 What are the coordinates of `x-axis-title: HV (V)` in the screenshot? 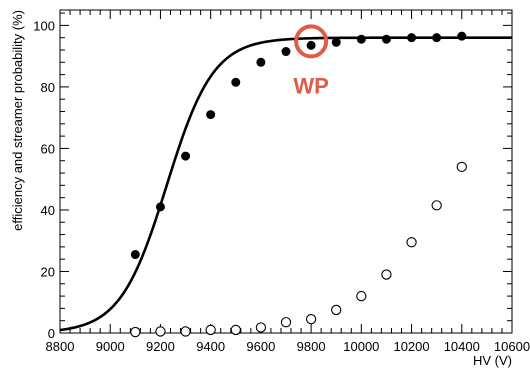 It's located at (492, 360).